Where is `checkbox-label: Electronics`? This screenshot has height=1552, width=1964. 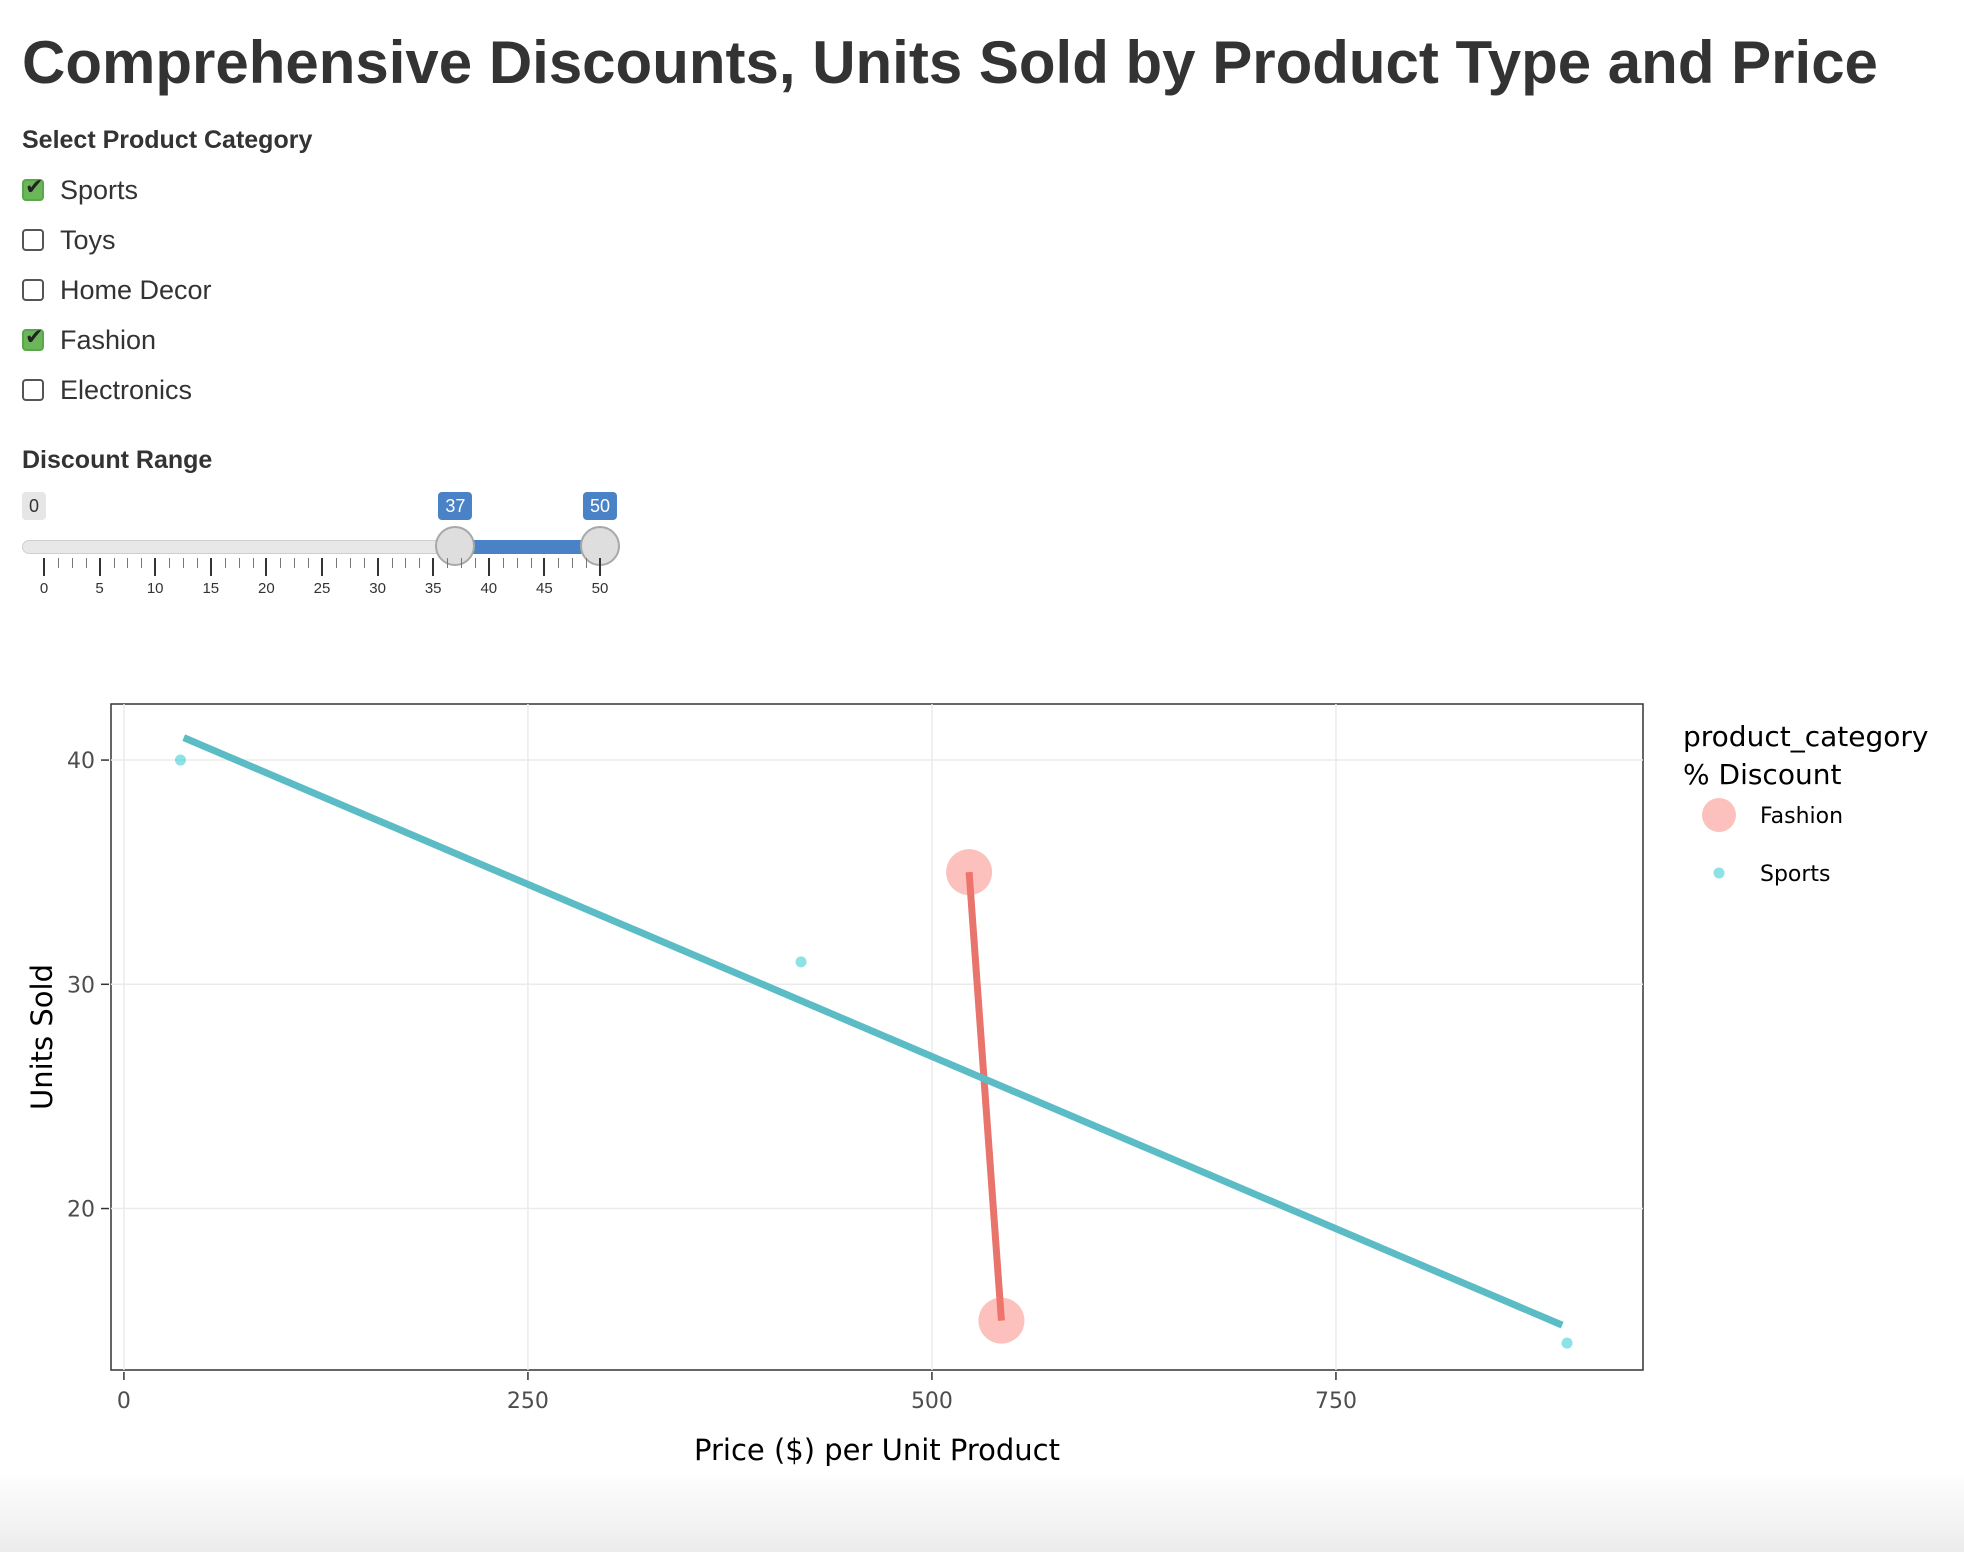 checkbox-label: Electronics is located at coordinates (126, 389).